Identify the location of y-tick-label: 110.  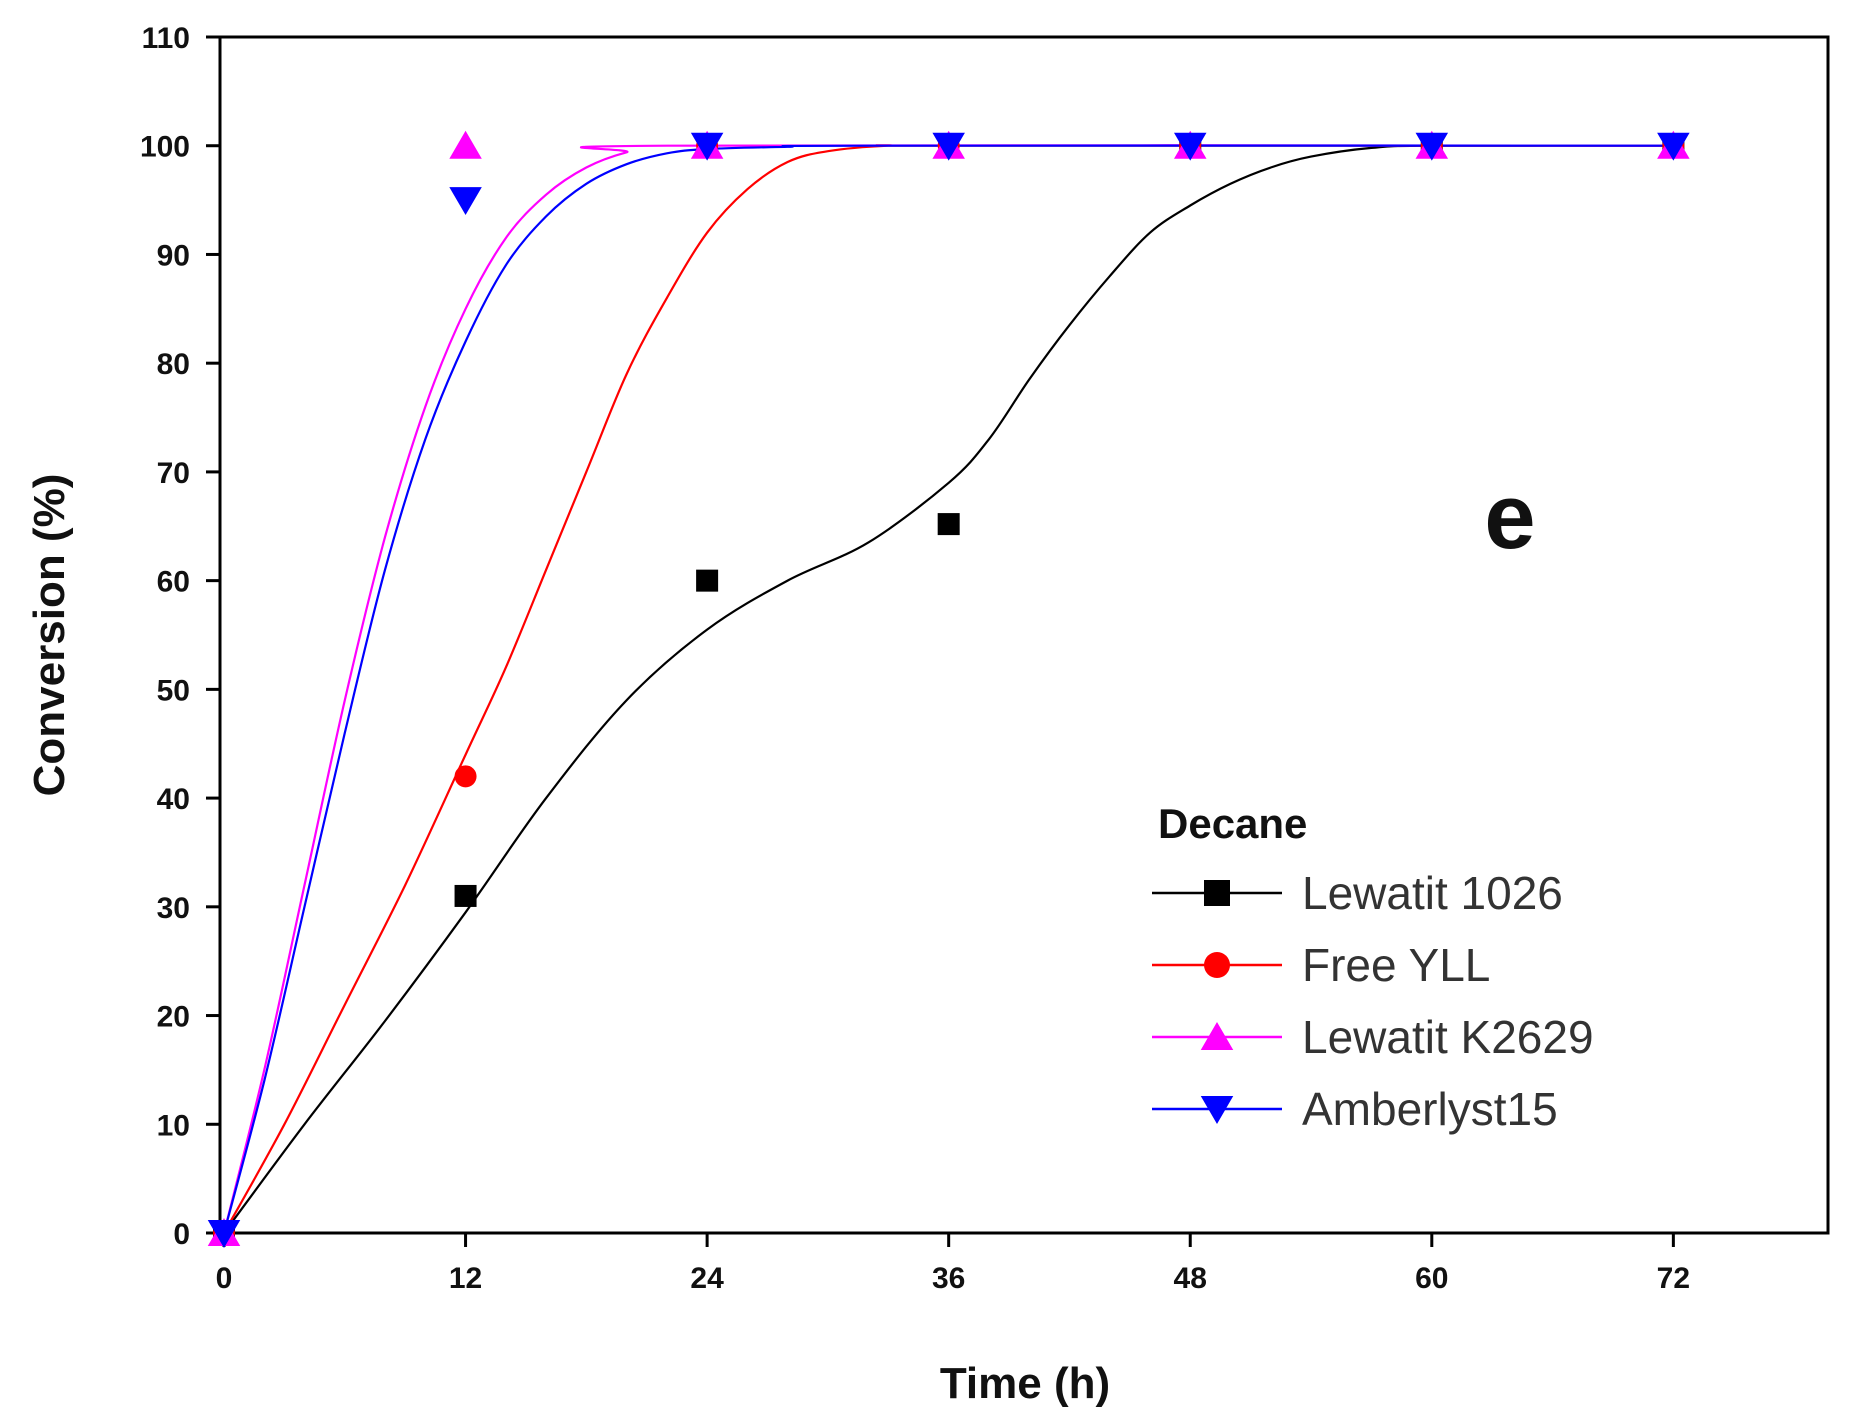
(166, 38).